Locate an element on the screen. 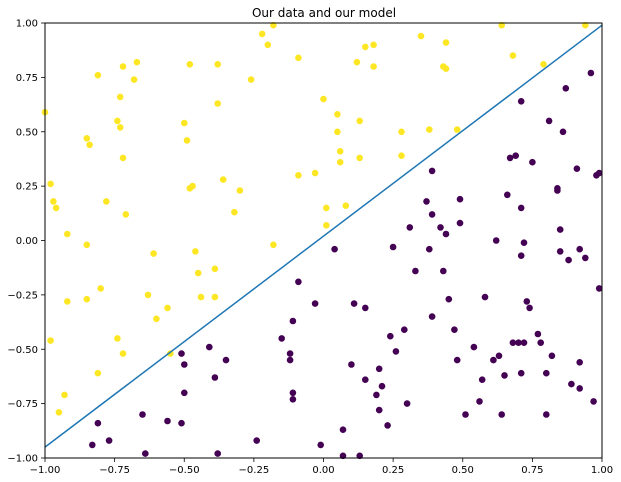 Image resolution: width=621 pixels, height=482 pixels. y-tick-label-5: 0.25 is located at coordinates (27, 187).